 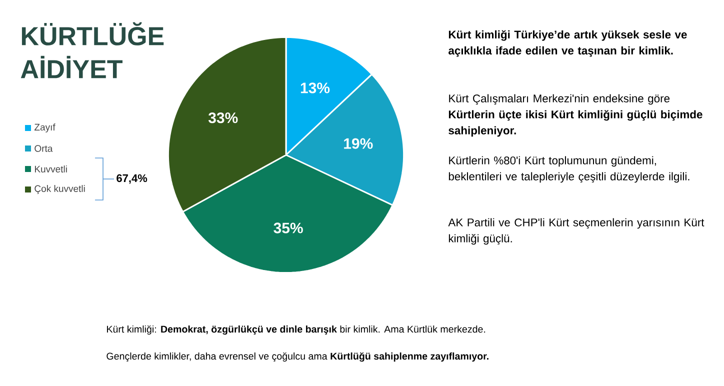 I want to click on legend-label: Çok kuvvetli, so click(x=59, y=189).